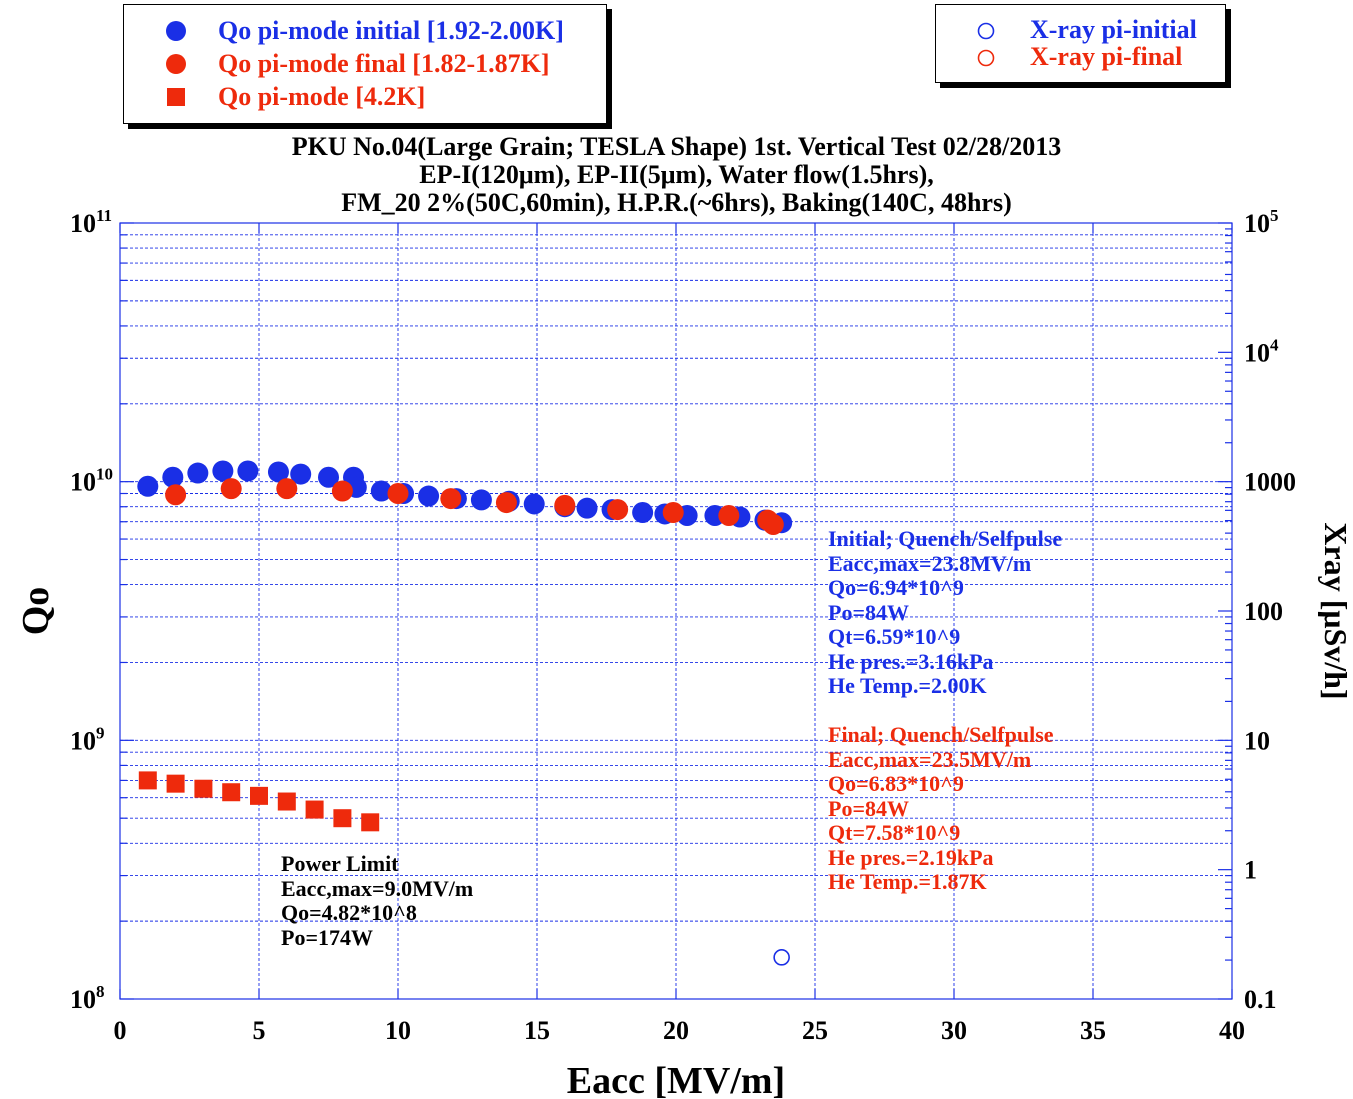 The image size is (1353, 1099). What do you see at coordinates (894, 832) in the screenshot?
I see `annotation-final-line: Qt=7.58*10^9` at bounding box center [894, 832].